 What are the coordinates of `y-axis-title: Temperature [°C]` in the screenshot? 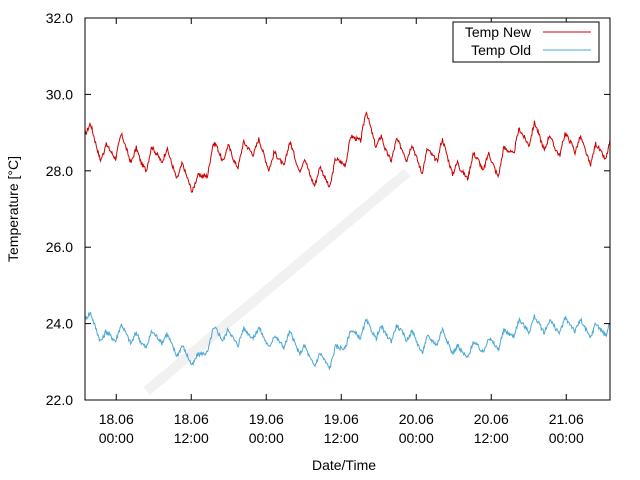 It's located at (13, 209).